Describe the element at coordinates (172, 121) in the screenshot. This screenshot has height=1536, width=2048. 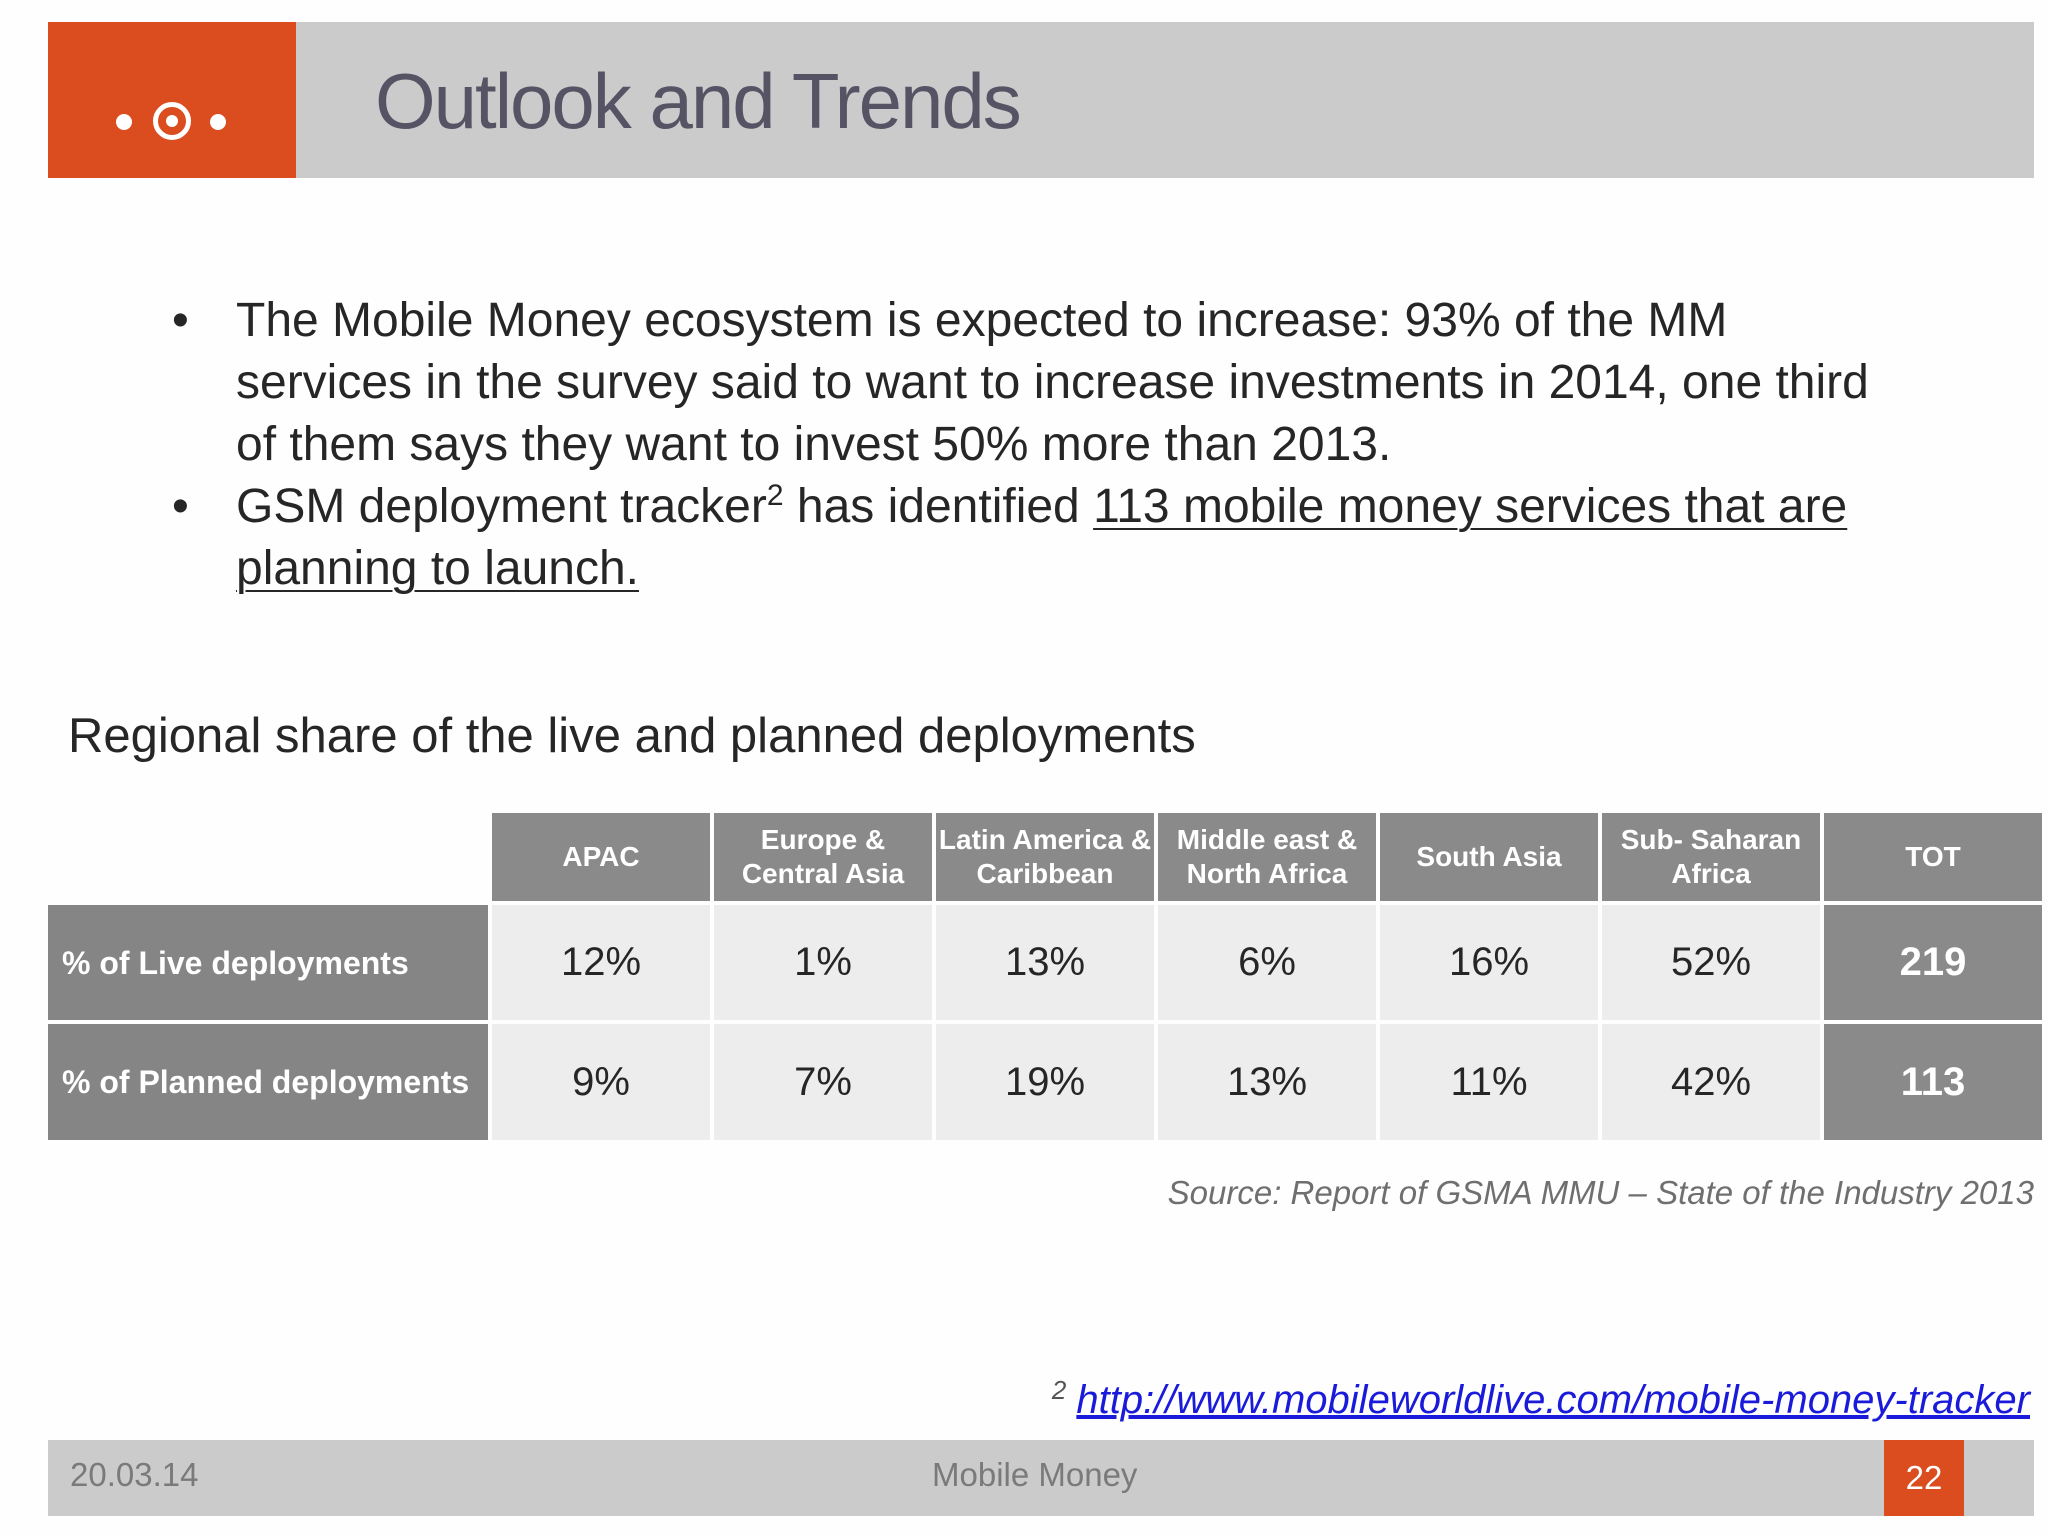
I see `target-icon` at that location.